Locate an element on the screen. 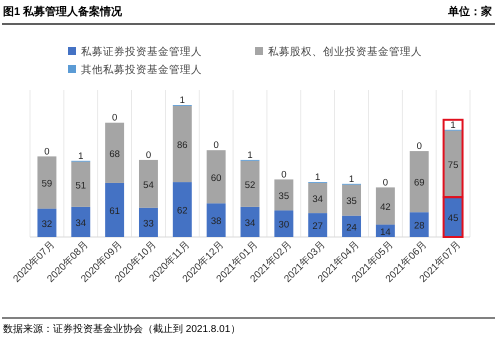 The width and height of the screenshot is (500, 339). text: 单位：家 is located at coordinates (469, 11).